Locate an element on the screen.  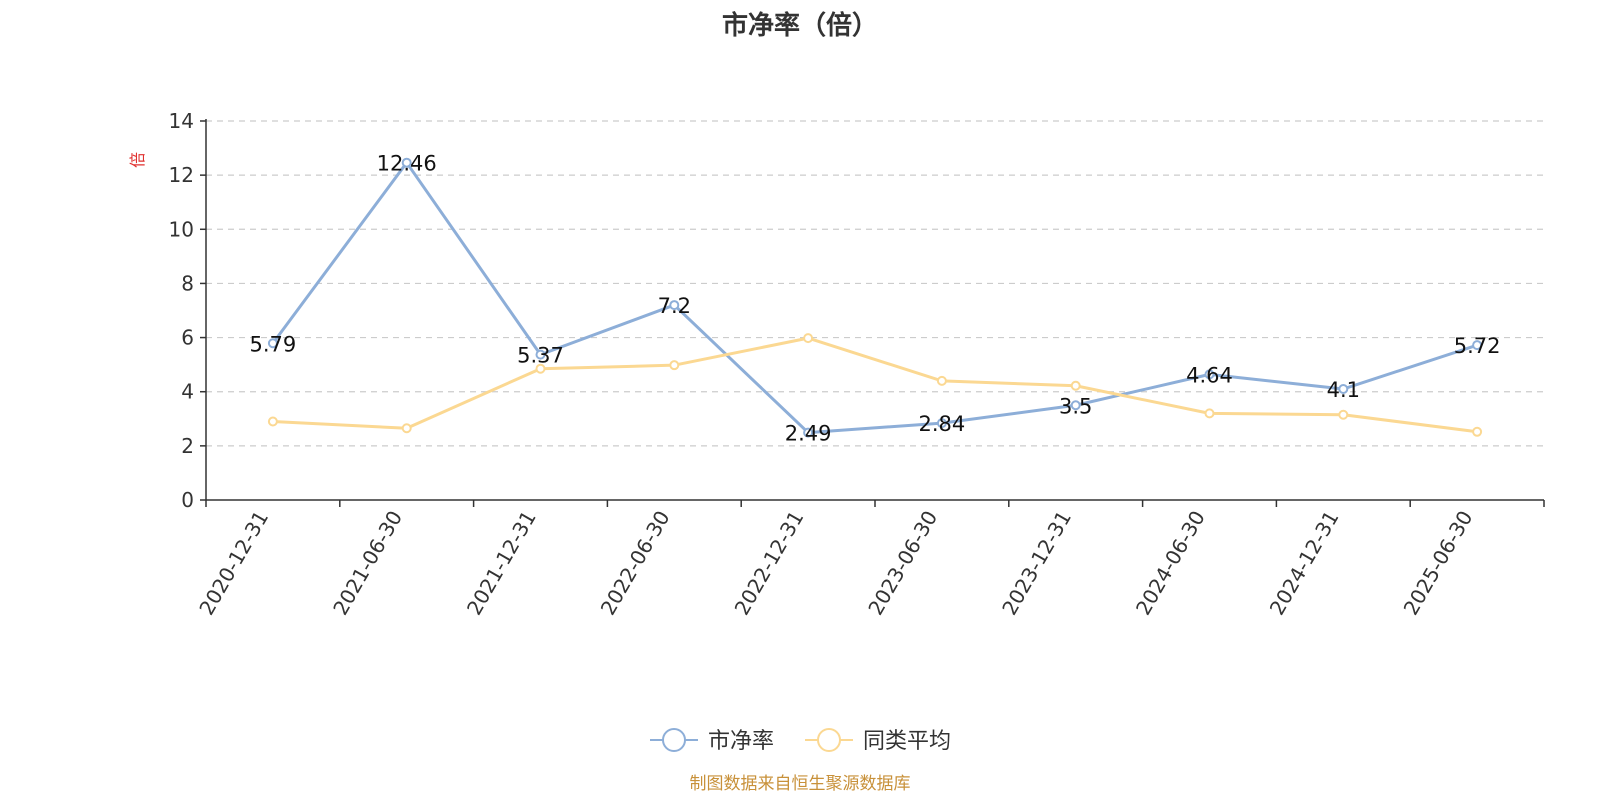
source-note: 制图数据来自恒生聚源数据库 is located at coordinates (800, 784).